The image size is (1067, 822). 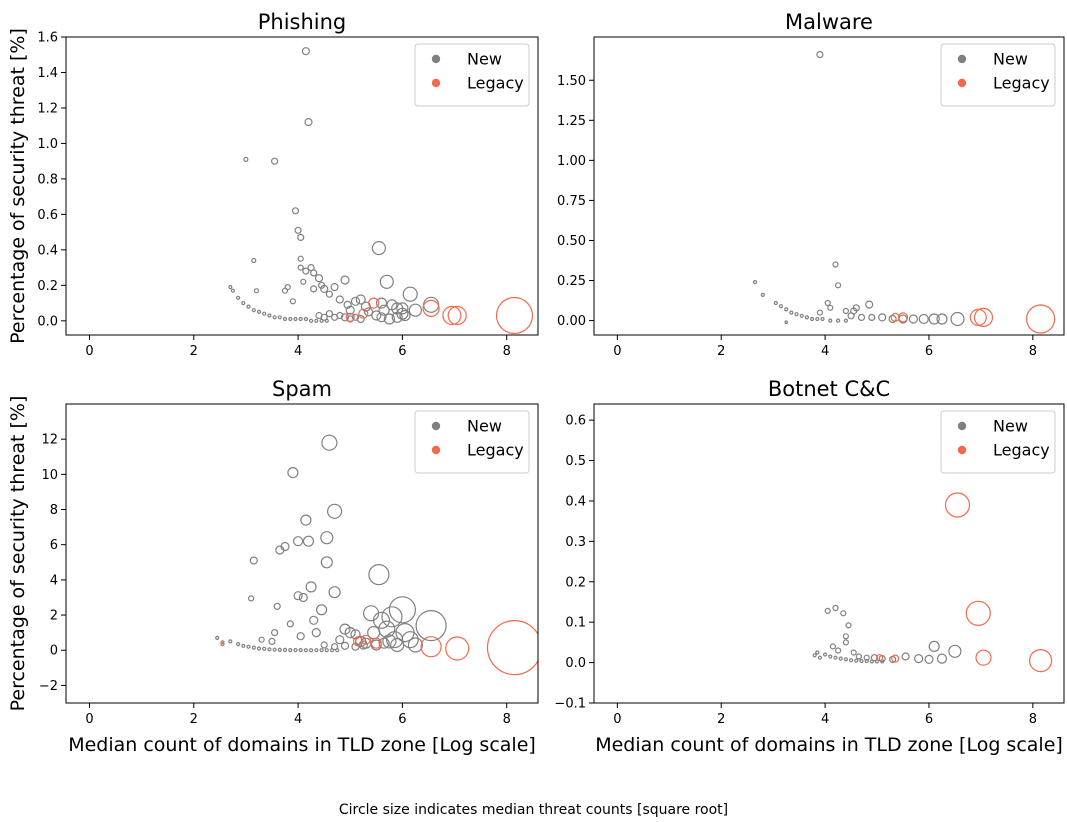 What do you see at coordinates (484, 426) in the screenshot?
I see `legend-label-new: New` at bounding box center [484, 426].